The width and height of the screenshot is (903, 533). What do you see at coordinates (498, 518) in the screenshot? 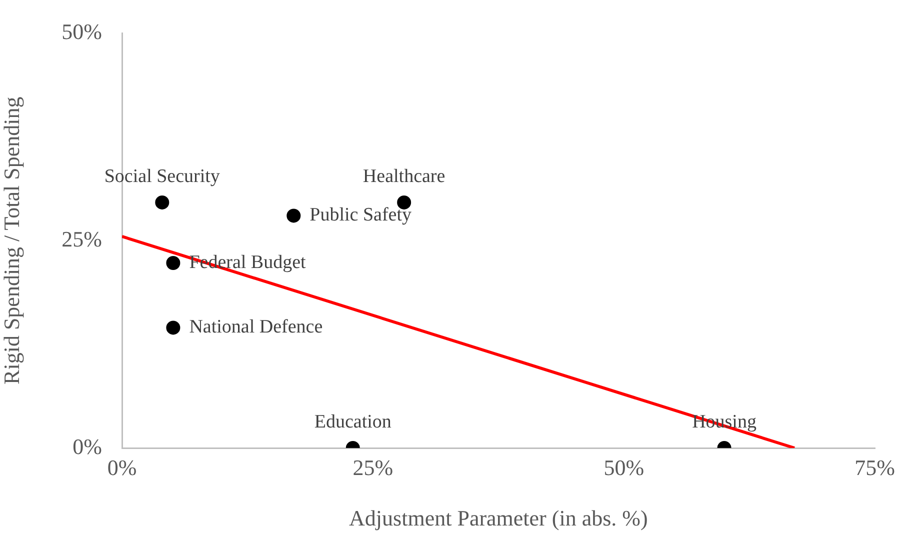
I see `x-axis-title: Adjustment Parameter (in abs. %)` at bounding box center [498, 518].